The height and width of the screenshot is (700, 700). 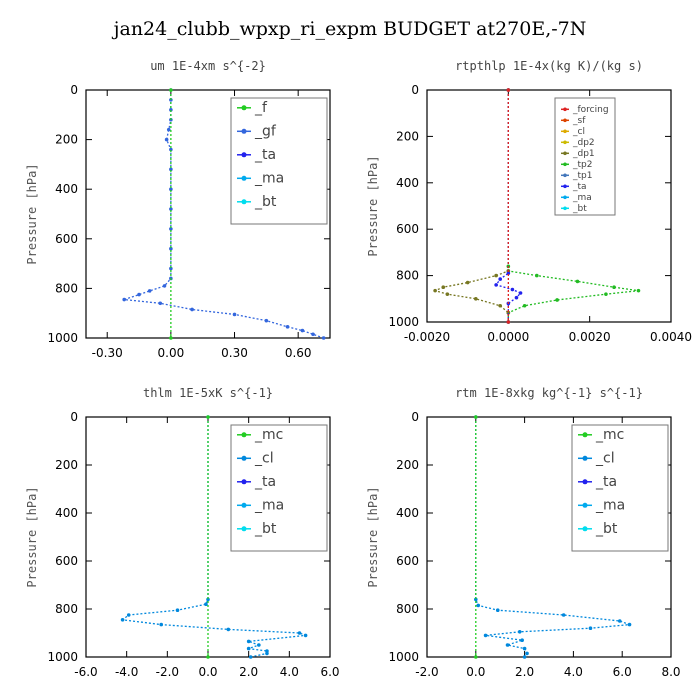 What do you see at coordinates (66, 239) in the screenshot?
I see `y-tick-label: 600` at bounding box center [66, 239].